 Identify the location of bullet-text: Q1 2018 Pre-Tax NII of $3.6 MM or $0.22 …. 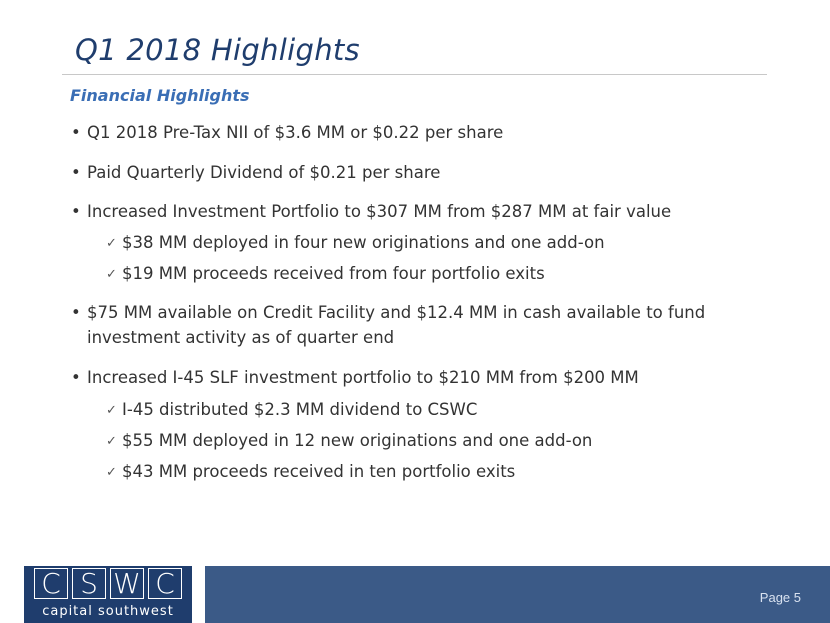
(295, 132).